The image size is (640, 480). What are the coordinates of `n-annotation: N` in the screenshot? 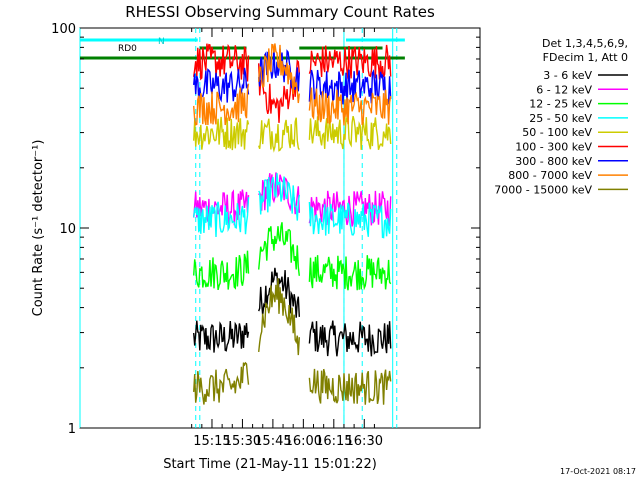 It's located at (161, 42).